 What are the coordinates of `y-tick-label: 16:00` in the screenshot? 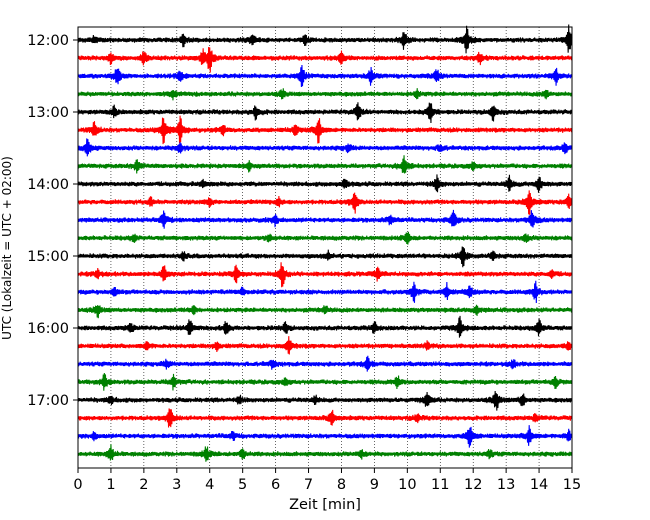 It's located at (48, 329).